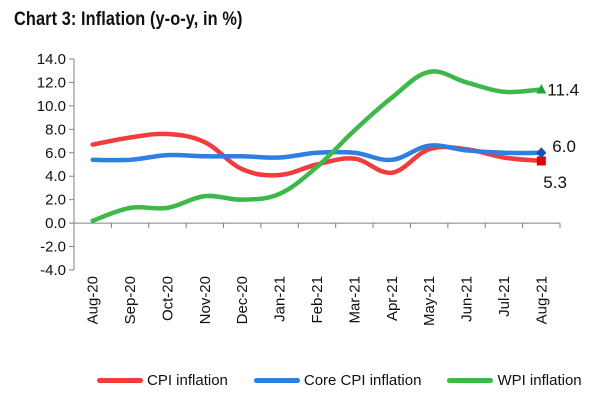 This screenshot has height=400, width=600. What do you see at coordinates (392, 298) in the screenshot?
I see `x-tick-label: Apr-21` at bounding box center [392, 298].